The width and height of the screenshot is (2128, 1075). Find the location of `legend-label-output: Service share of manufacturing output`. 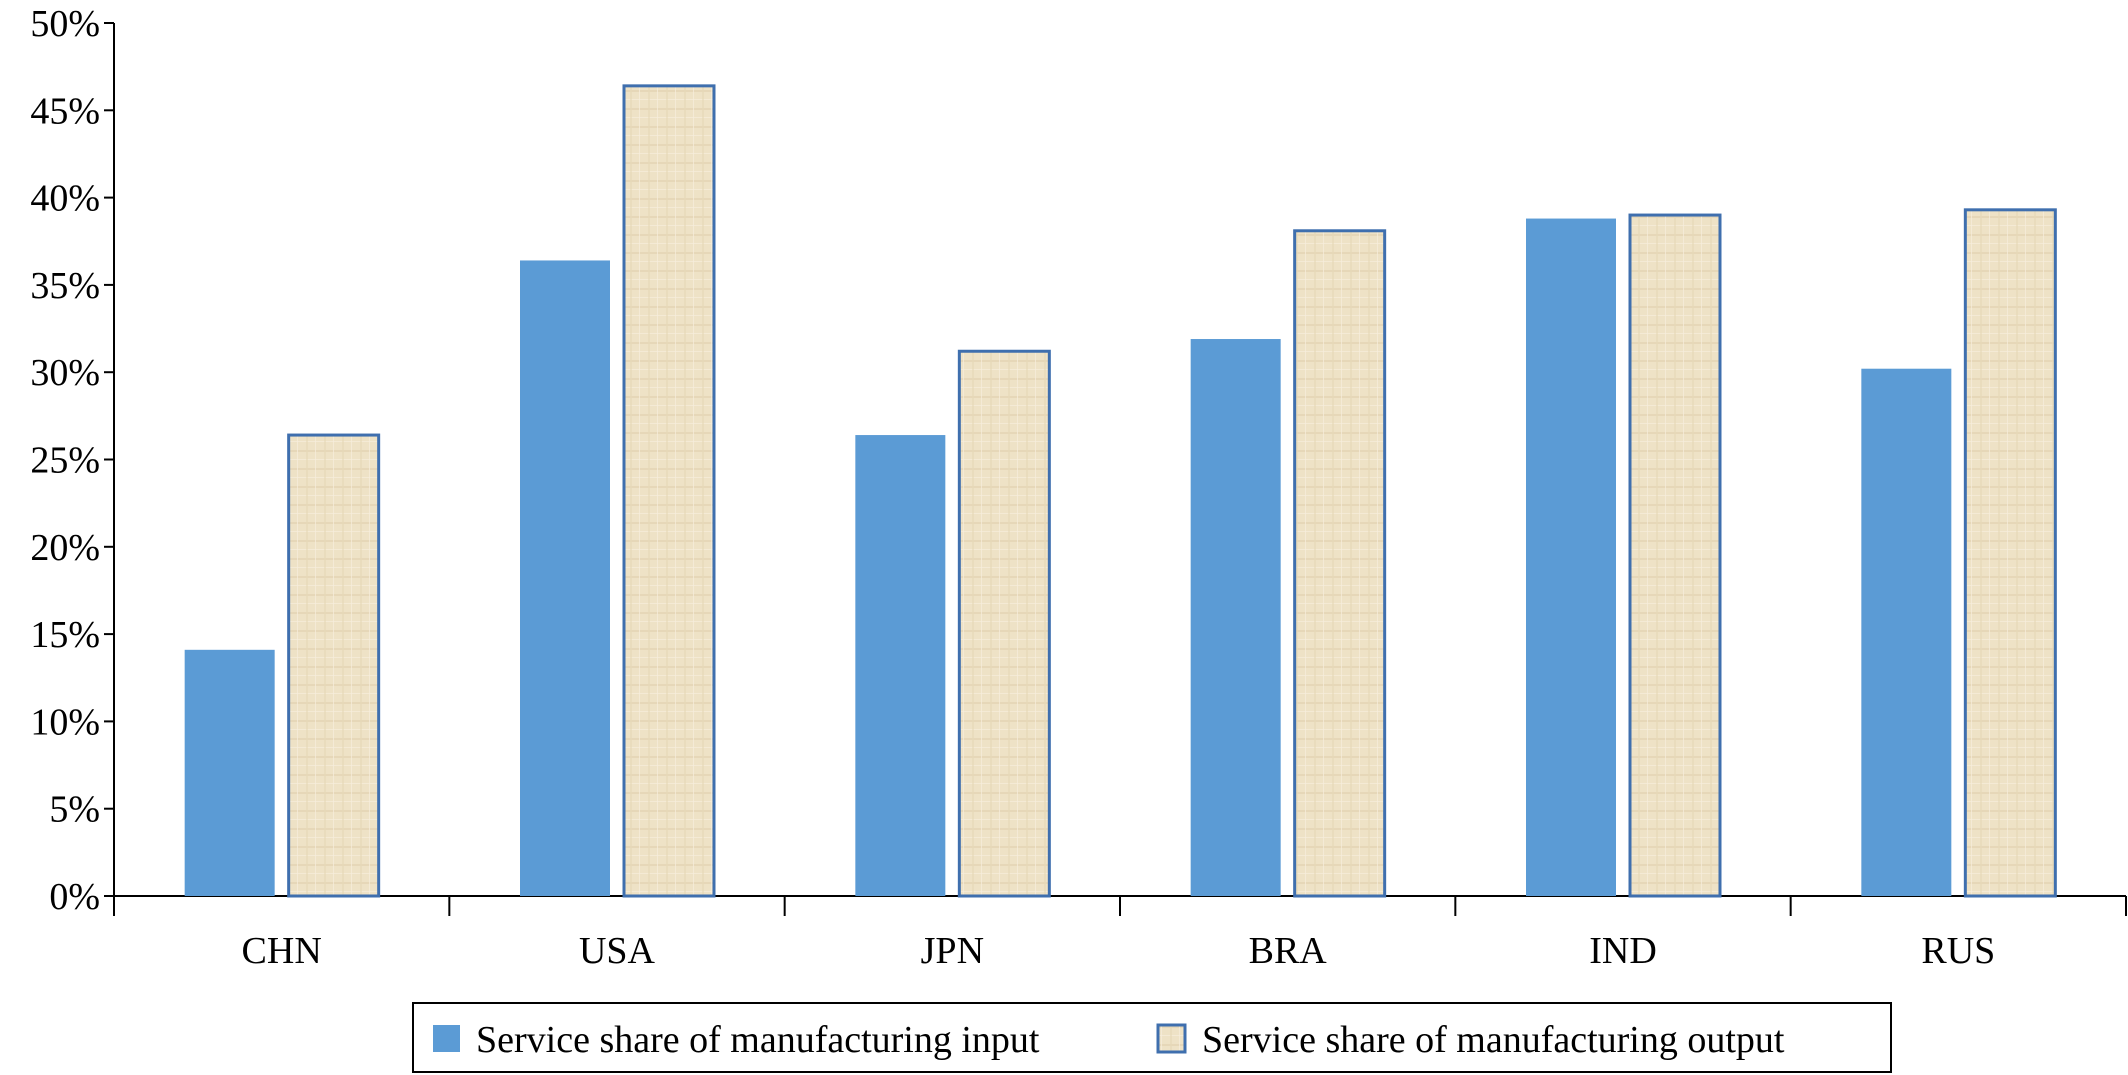

legend-label-output: Service share of manufacturing output is located at coordinates (1493, 1040).